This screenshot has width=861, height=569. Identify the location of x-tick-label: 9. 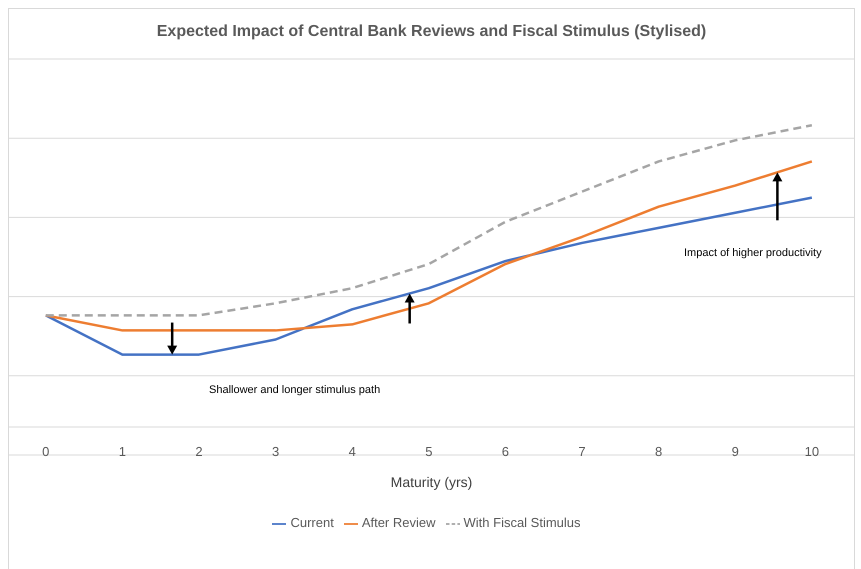
(735, 452).